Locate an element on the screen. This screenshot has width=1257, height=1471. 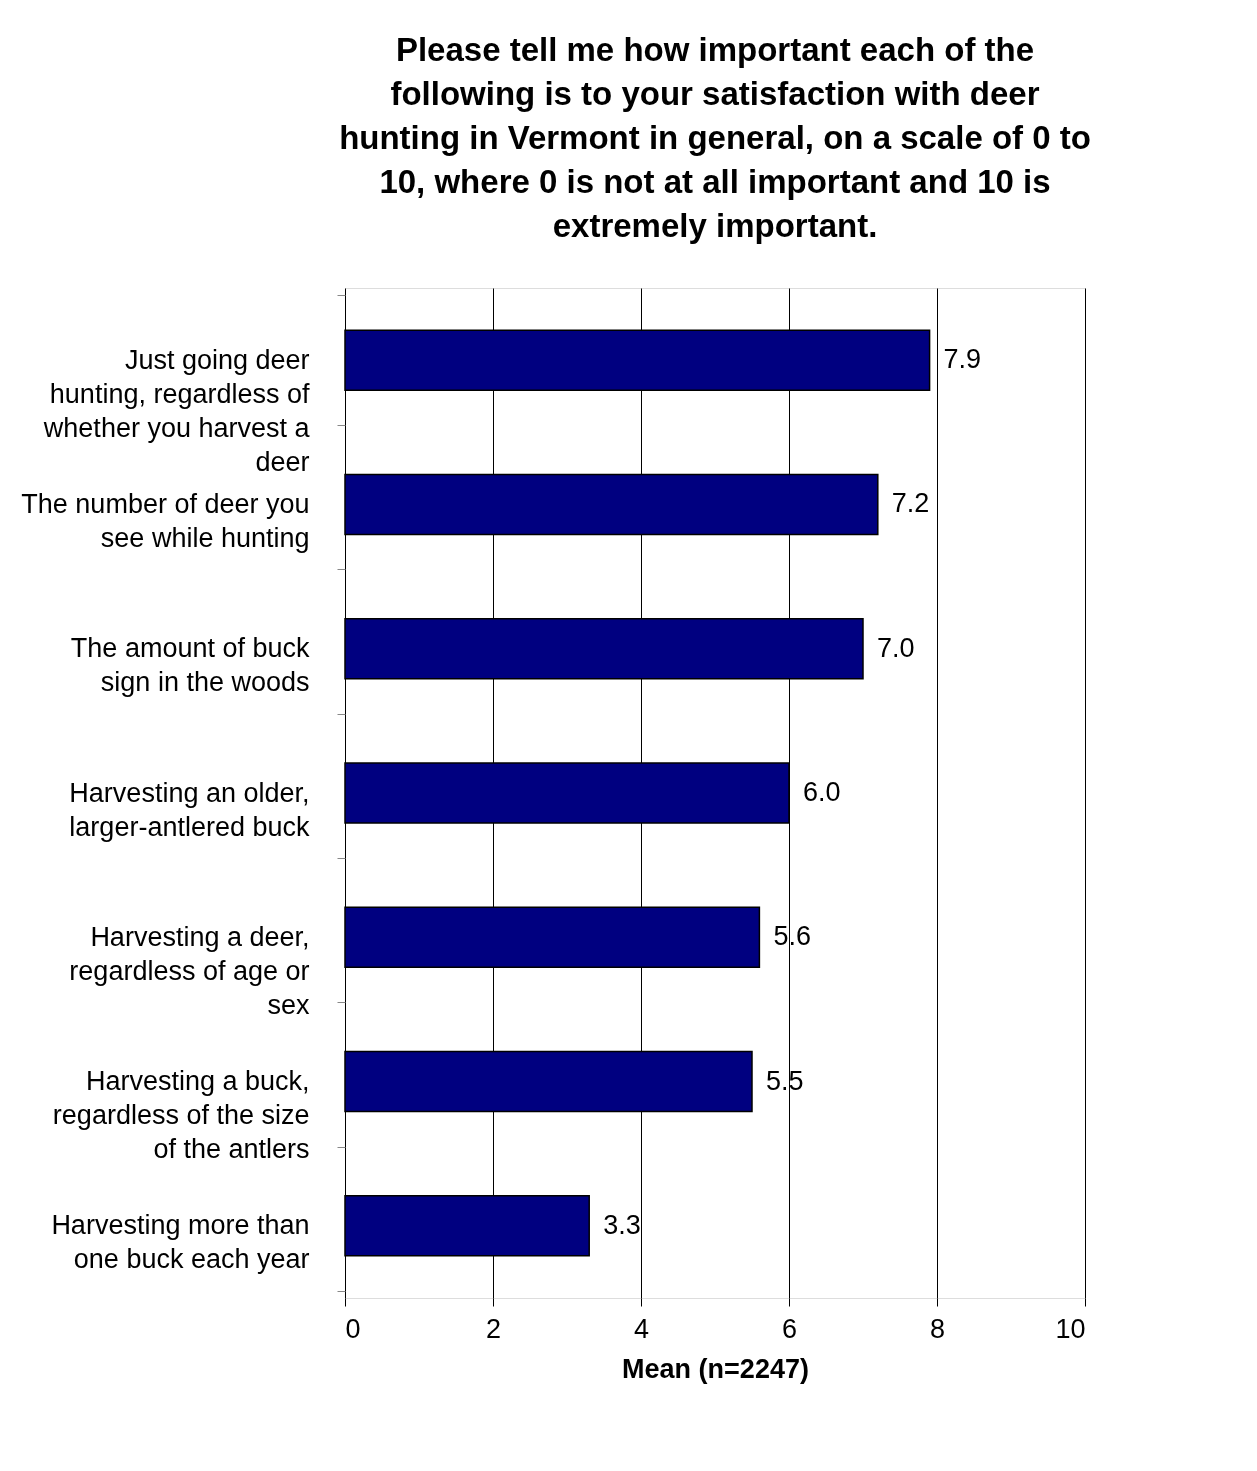
x-tick-label: 0 is located at coordinates (353, 1328).